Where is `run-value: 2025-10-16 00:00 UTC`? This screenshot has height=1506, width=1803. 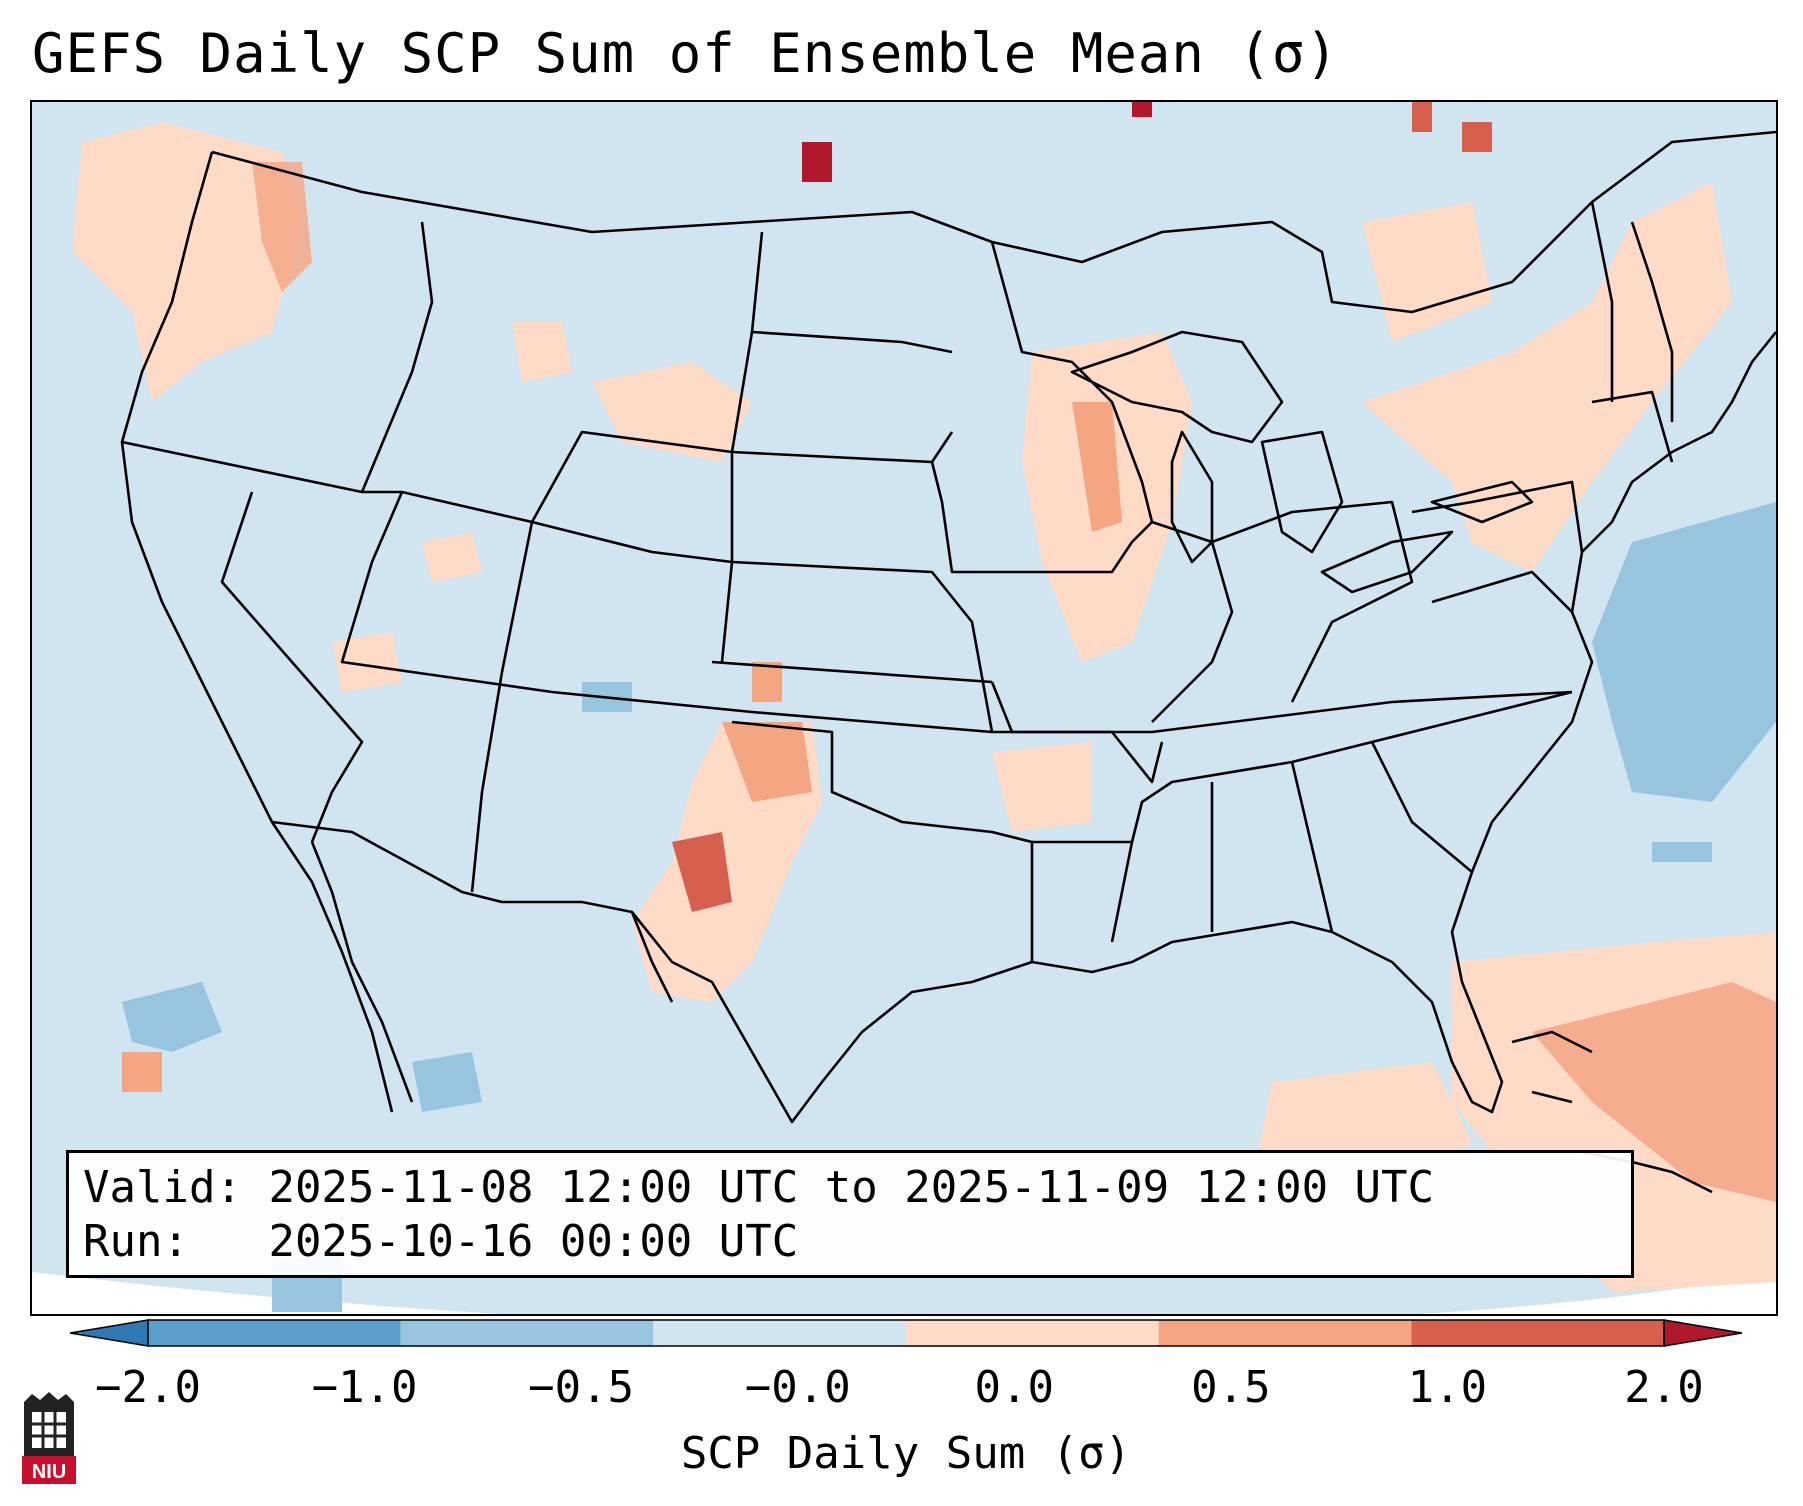
run-value: 2025-10-16 00:00 UTC is located at coordinates (533, 1241).